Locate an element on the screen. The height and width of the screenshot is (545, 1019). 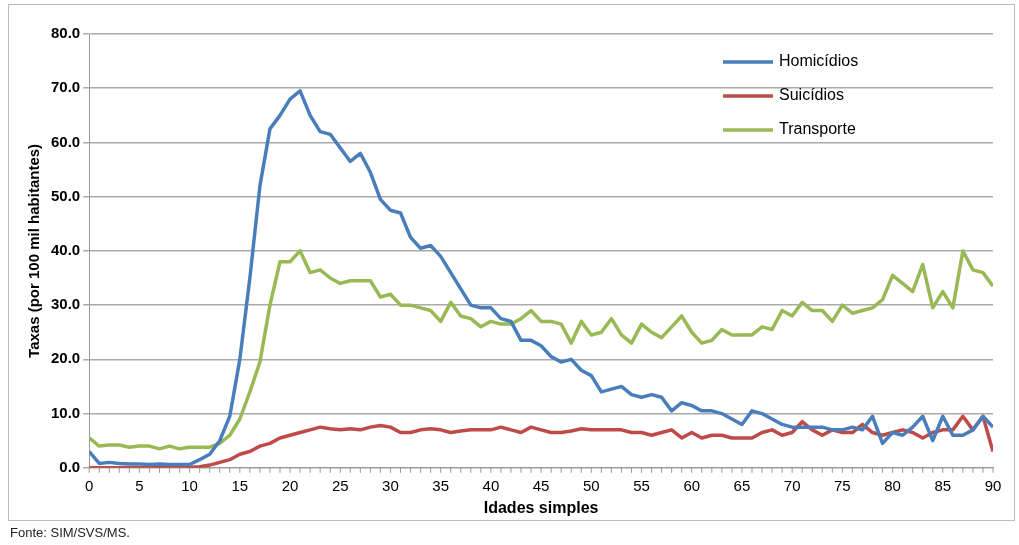
y-tick-label: 30.0 is located at coordinates (65, 304).